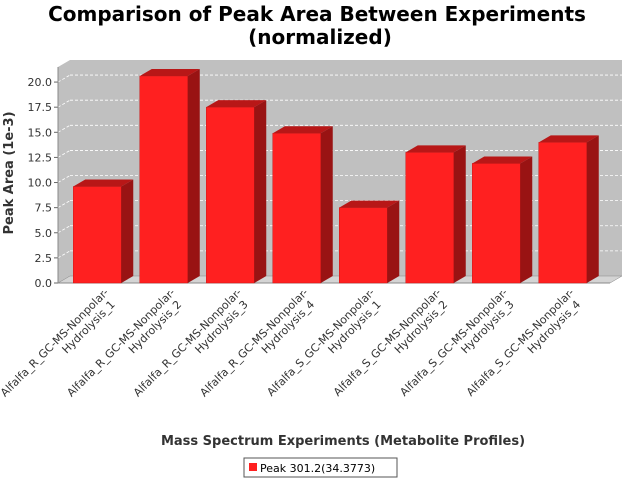 This screenshot has width=640, height=480. I want to click on y-tick-label: 7.5, so click(44, 208).